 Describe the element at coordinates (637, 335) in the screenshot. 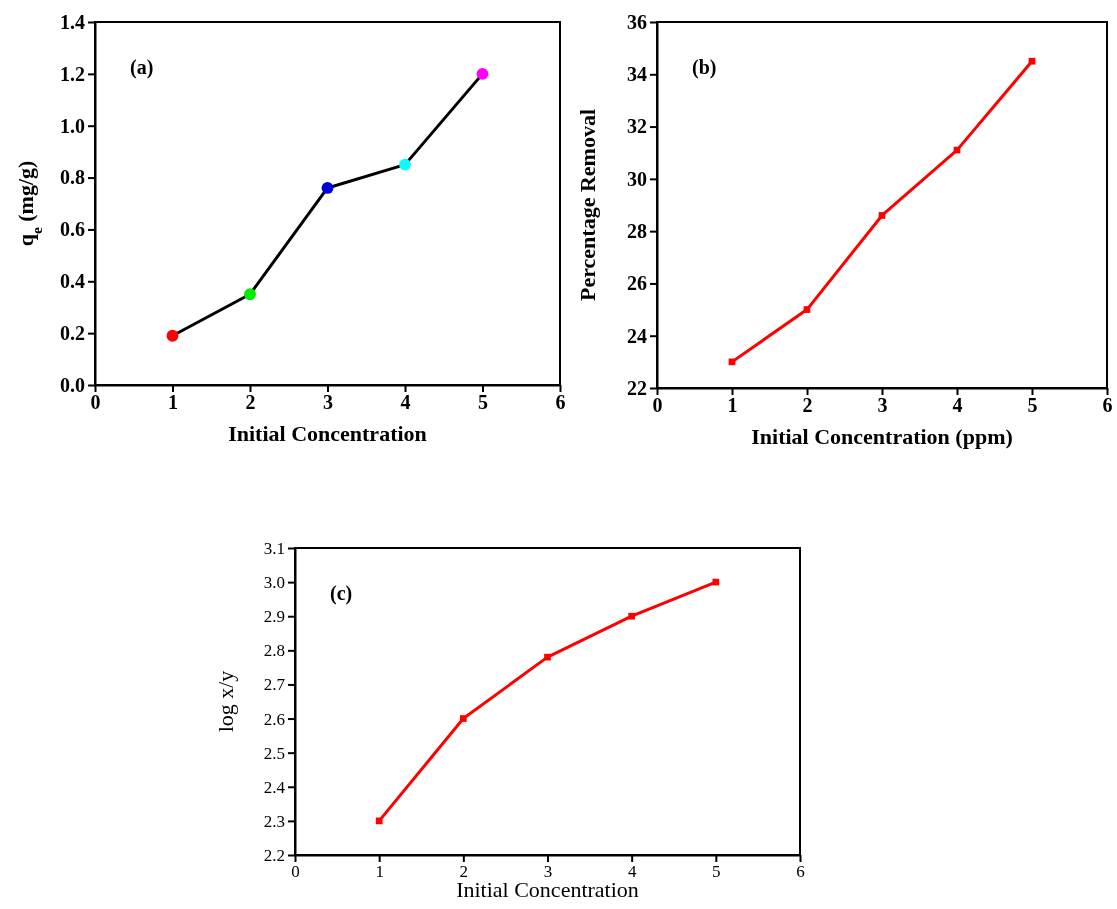

I see `y-tick-label: 24` at that location.